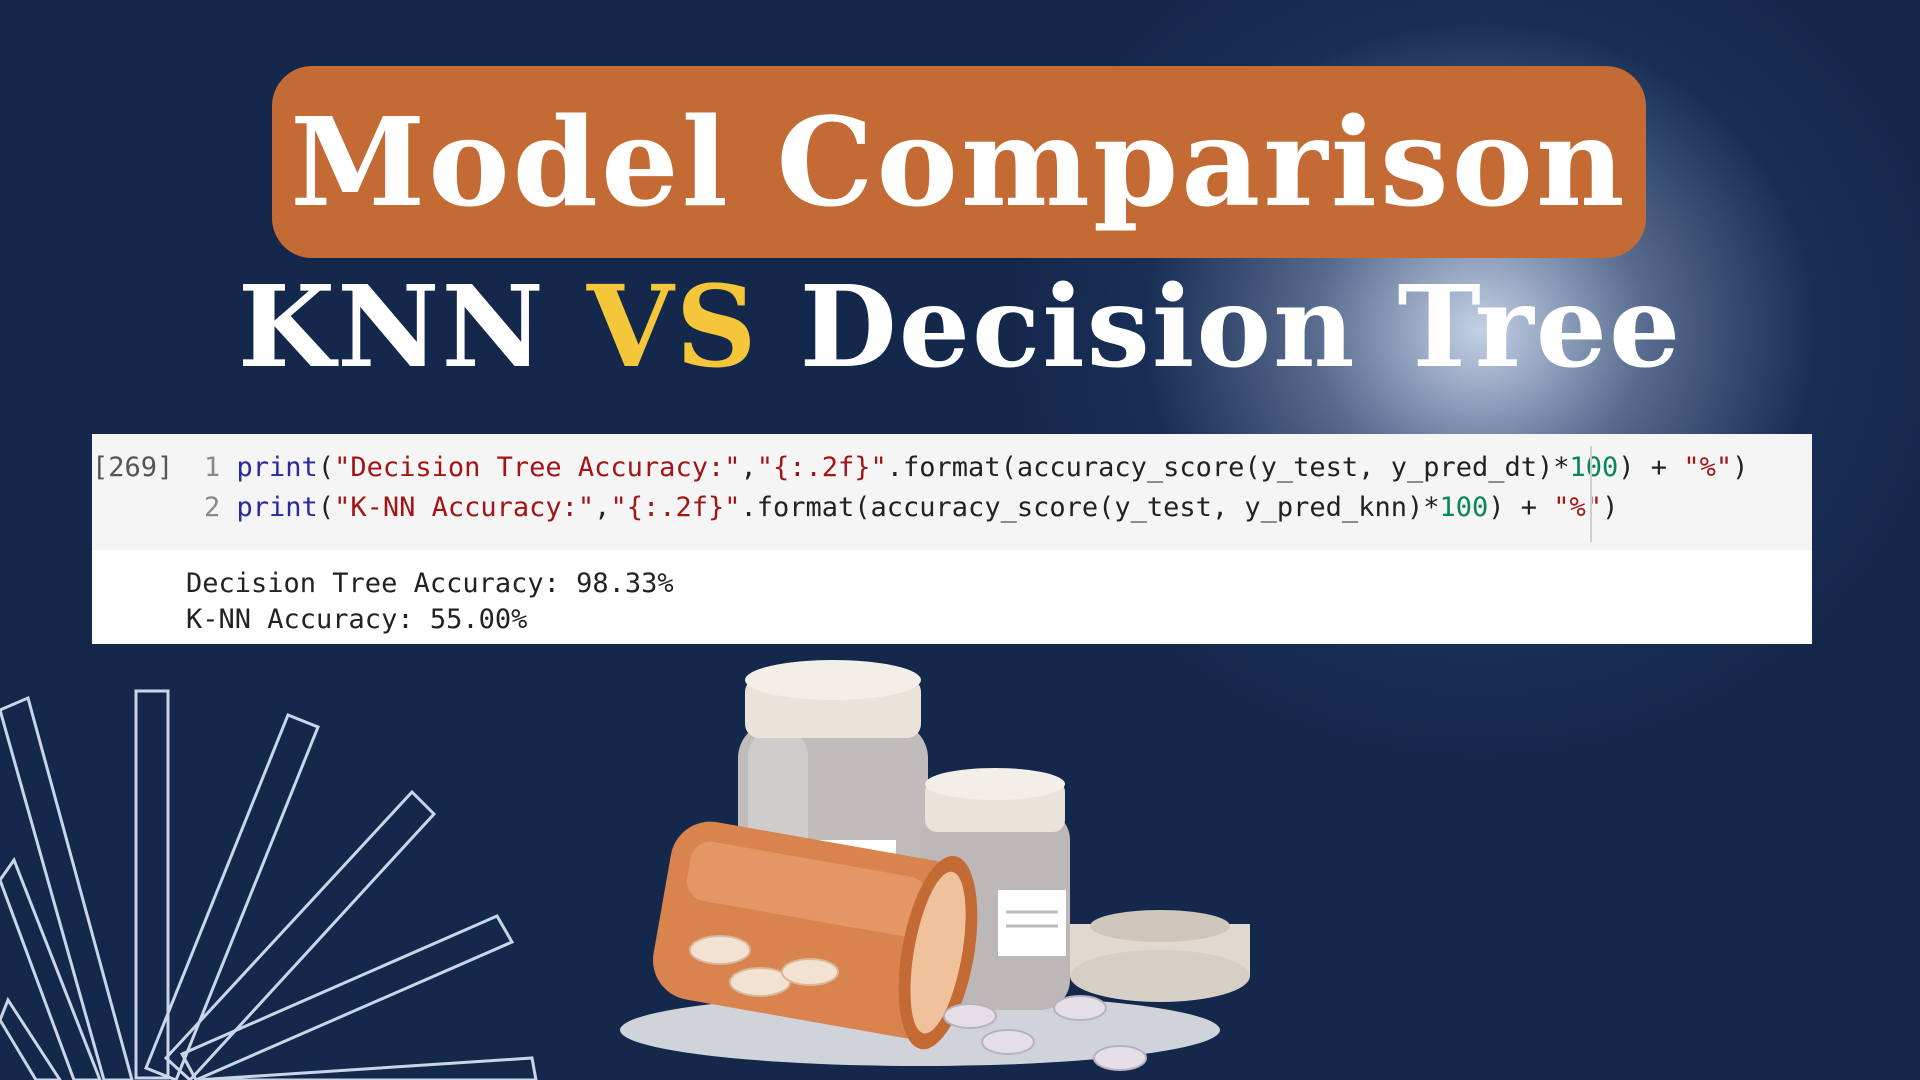 The width and height of the screenshot is (1920, 1080). Describe the element at coordinates (1045, 1033) in the screenshot. I see `pills-floor` at that location.